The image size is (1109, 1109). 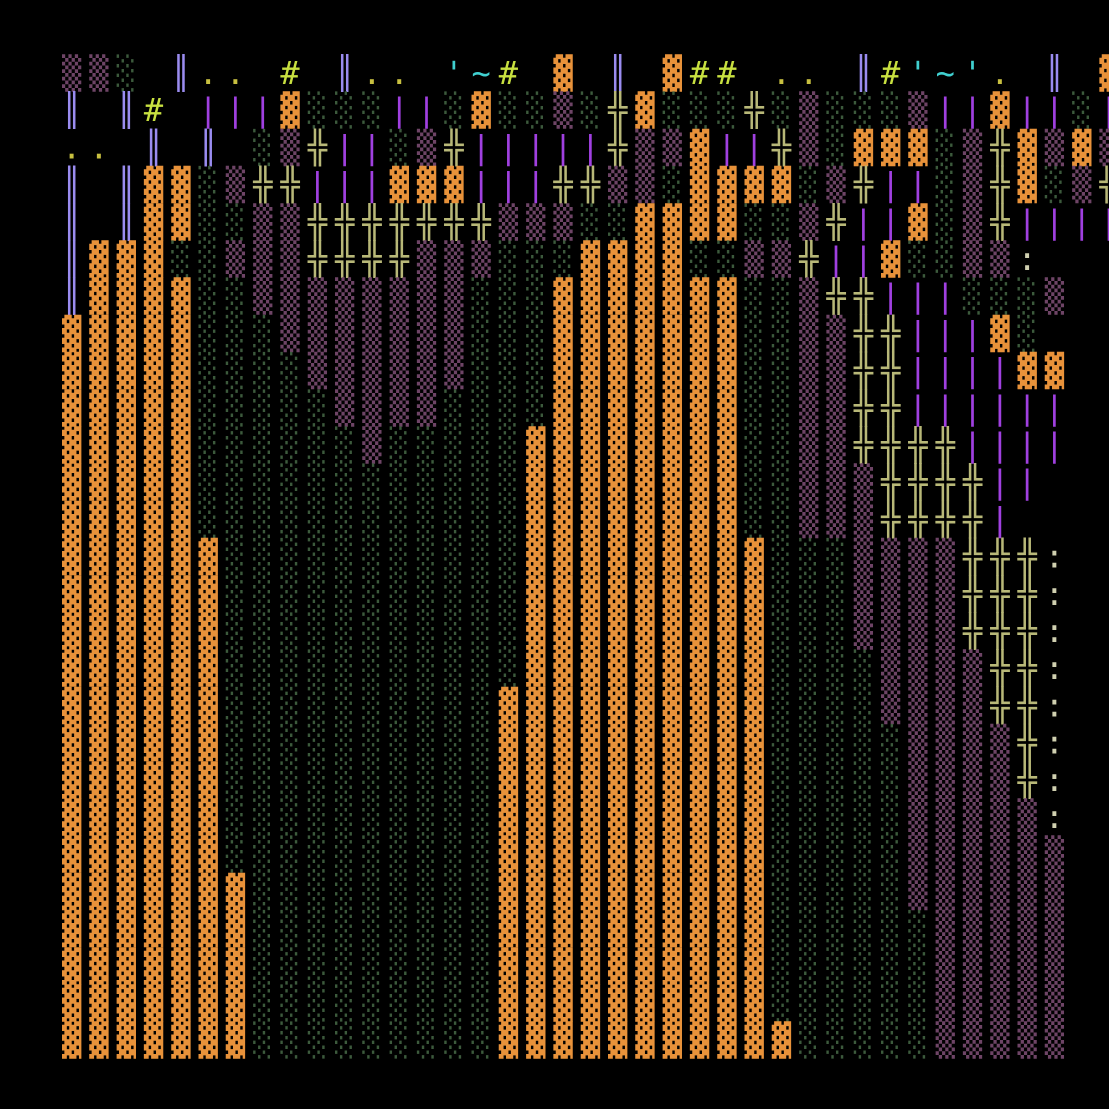 I want to click on art-row: ▓ ▓ ▓ ▓ ▓ ░ ░ ░ ░ ▒ ▒ ▒ ▒ ▒ ▒ ░ ░ ░ ▓ ▓ ▓ ▓ ▓ ▓ ▓ ░ ░ ▒ ▒ ╬ ╬ | | | | ▓ ▓, so click(x=563, y=370).